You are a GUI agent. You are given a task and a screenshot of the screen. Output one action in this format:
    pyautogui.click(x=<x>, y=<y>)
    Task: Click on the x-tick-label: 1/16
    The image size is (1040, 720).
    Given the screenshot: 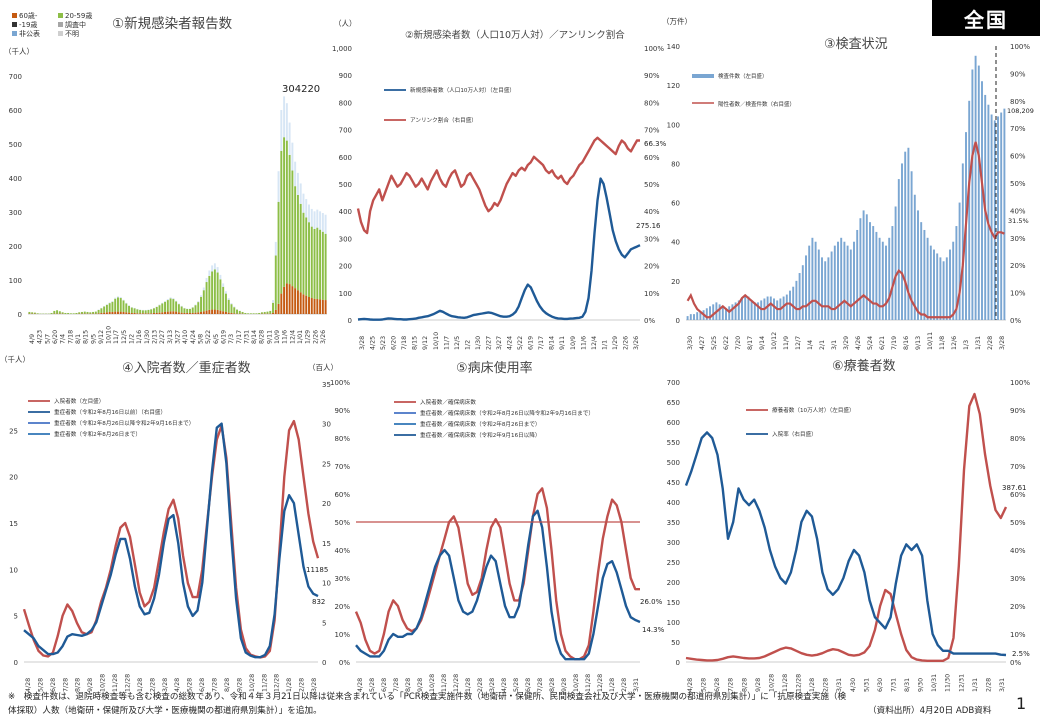 What is the action you would take?
    pyautogui.click(x=139, y=337)
    